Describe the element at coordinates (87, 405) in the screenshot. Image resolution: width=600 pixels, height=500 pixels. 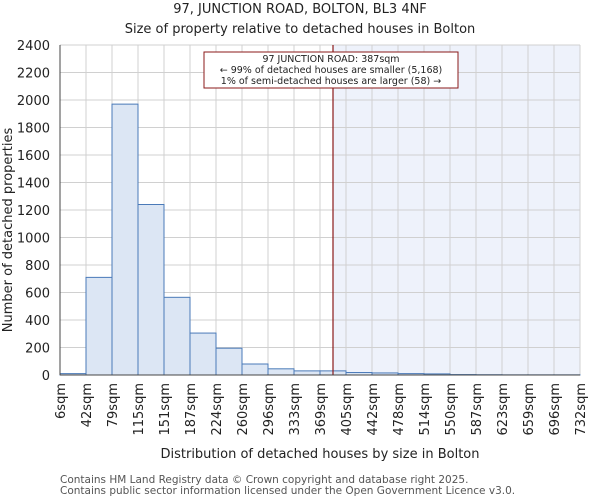
I see `x-tick-label: 42sqm` at that location.